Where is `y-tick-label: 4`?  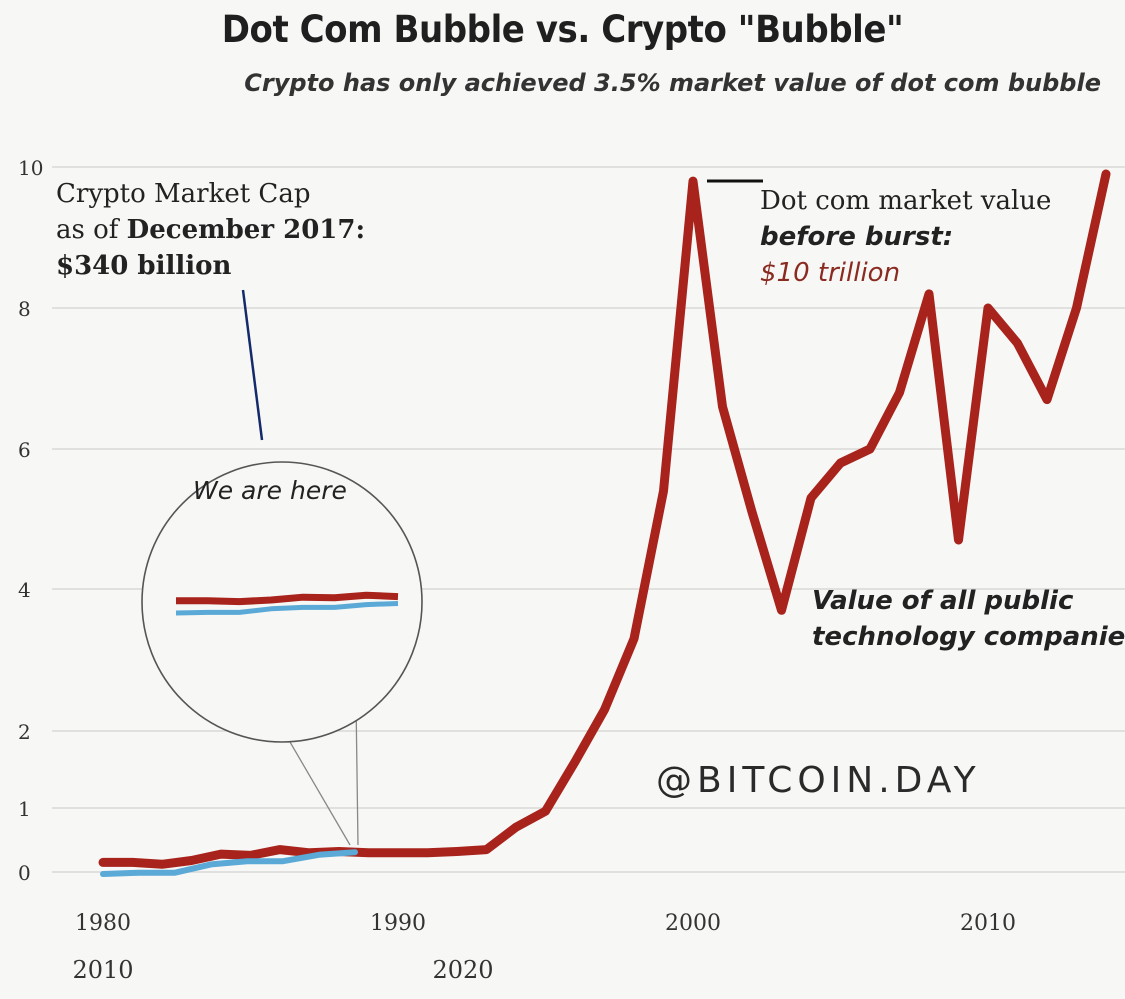
y-tick-label: 4 is located at coordinates (24, 590).